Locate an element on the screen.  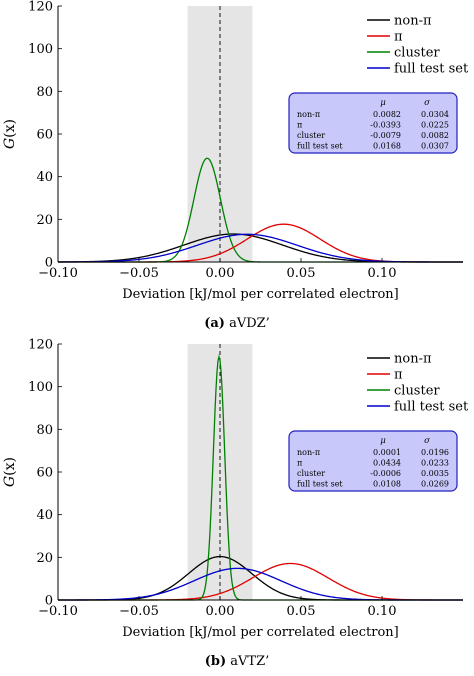
stats-row-sigma: 0.0269 is located at coordinates (435, 484).